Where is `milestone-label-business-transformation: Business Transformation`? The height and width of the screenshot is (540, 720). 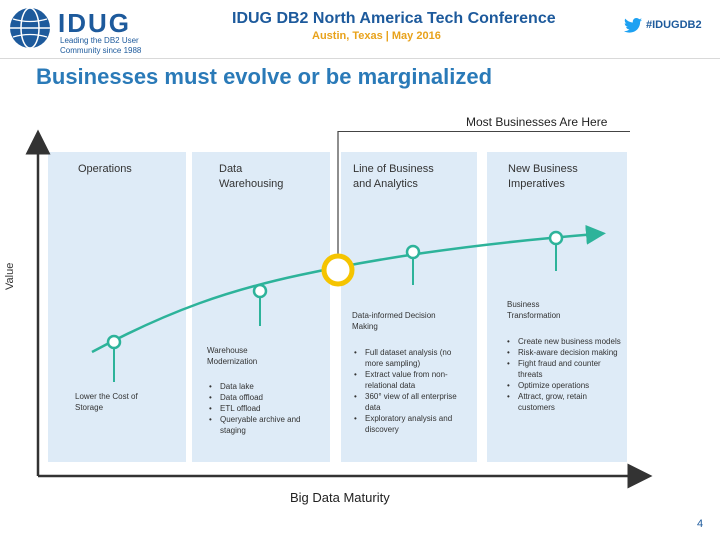
milestone-label-business-transformation: Business Transformation is located at coordinates (534, 310).